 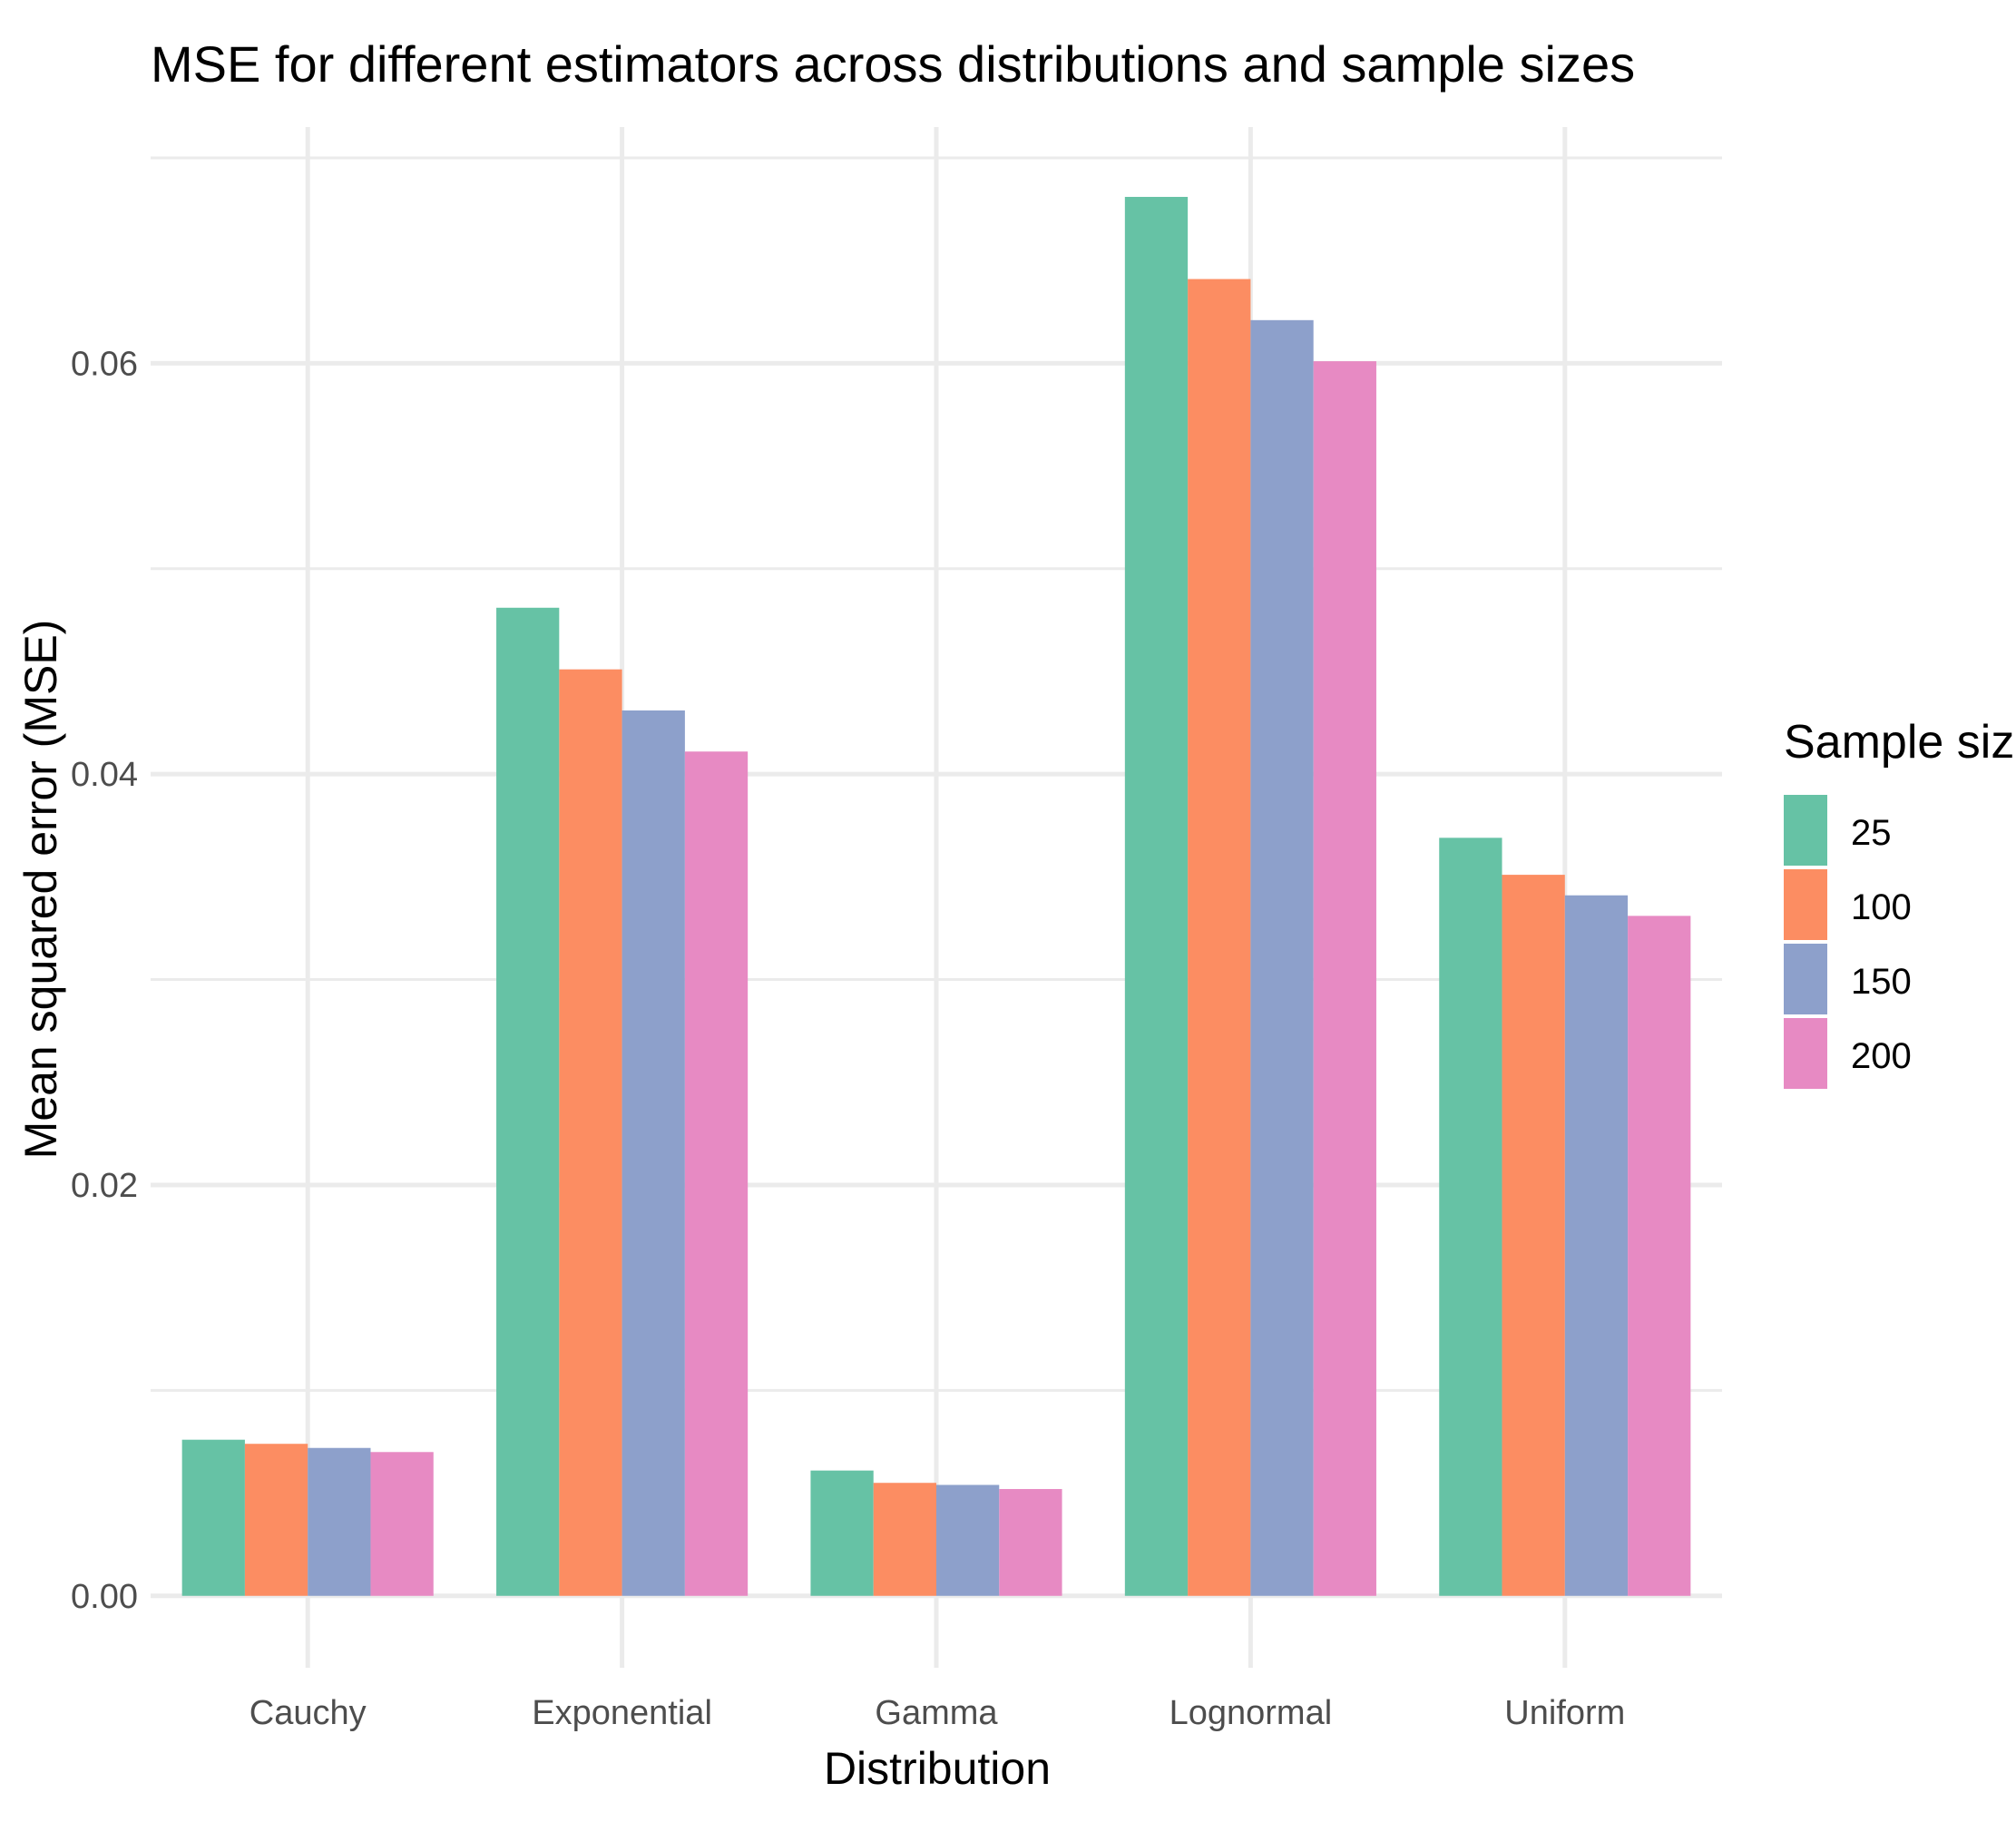 What do you see at coordinates (1882, 1056) in the screenshot?
I see `legend-label-200: 200` at bounding box center [1882, 1056].